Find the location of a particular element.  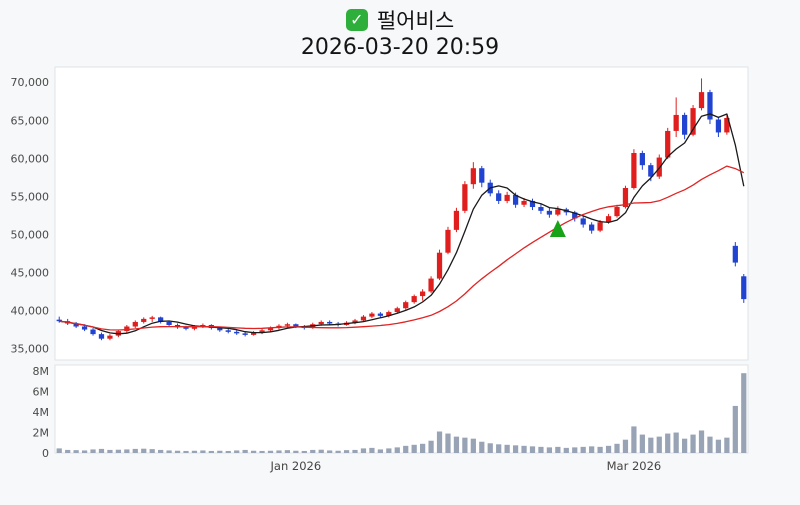

svg-text: 8M is located at coordinates (41, 371).